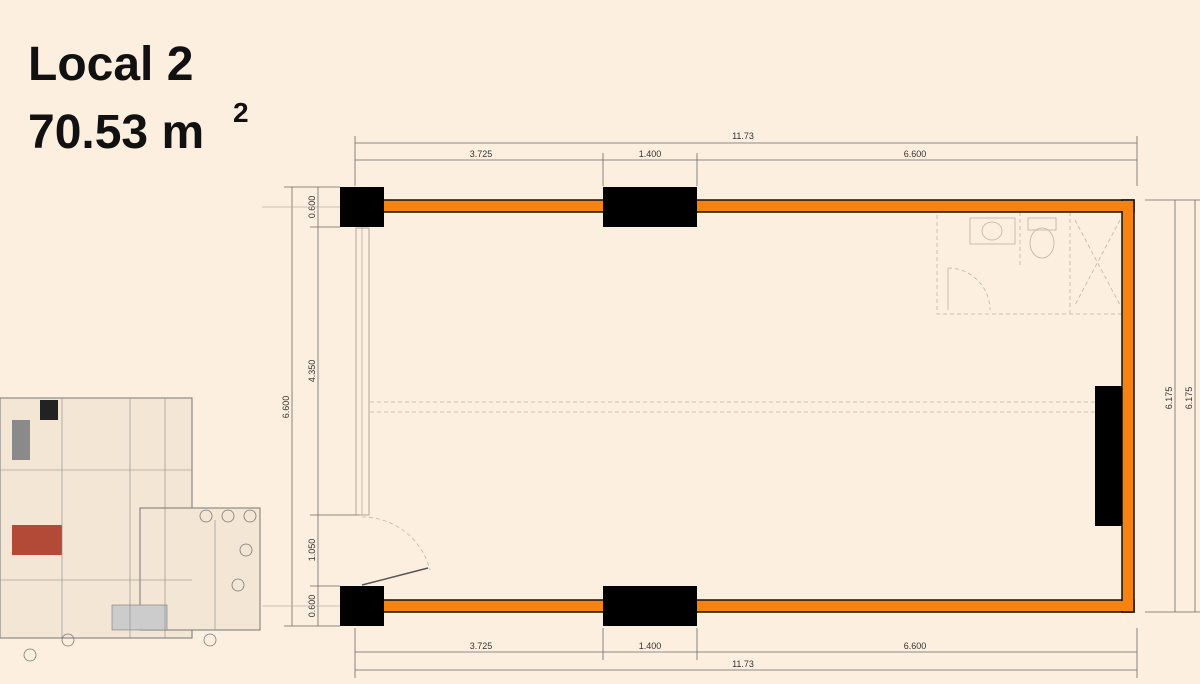 This screenshot has width=1200, height=684. I want to click on site-local-highlight, so click(37, 540).